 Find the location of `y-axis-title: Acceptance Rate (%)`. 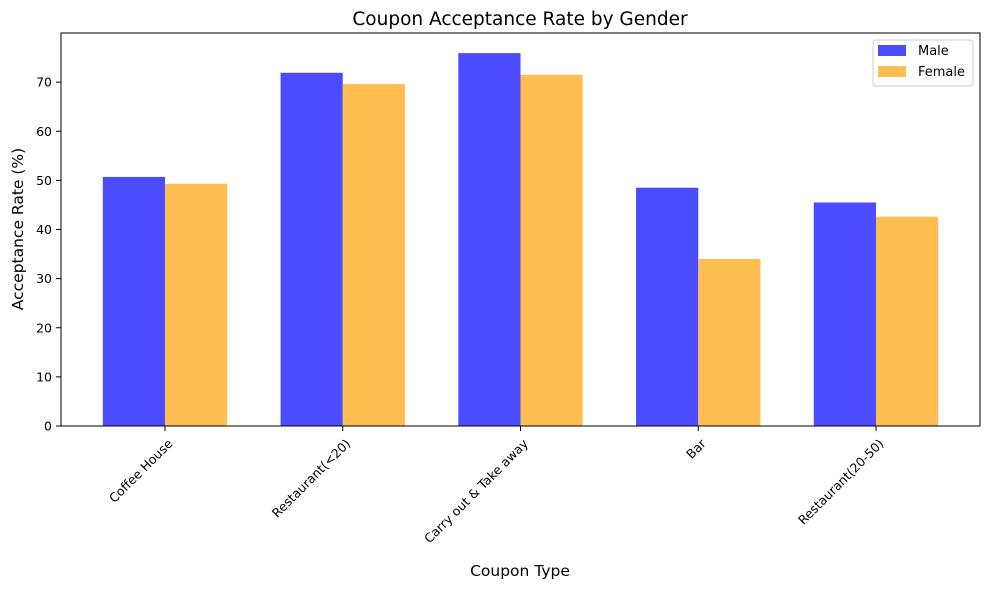

y-axis-title: Acceptance Rate (%) is located at coordinates (18, 229).